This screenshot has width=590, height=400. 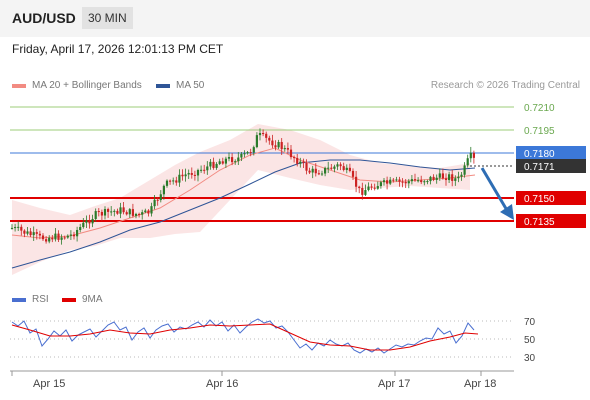 I want to click on legend-rsi: RSI, so click(x=30, y=299).